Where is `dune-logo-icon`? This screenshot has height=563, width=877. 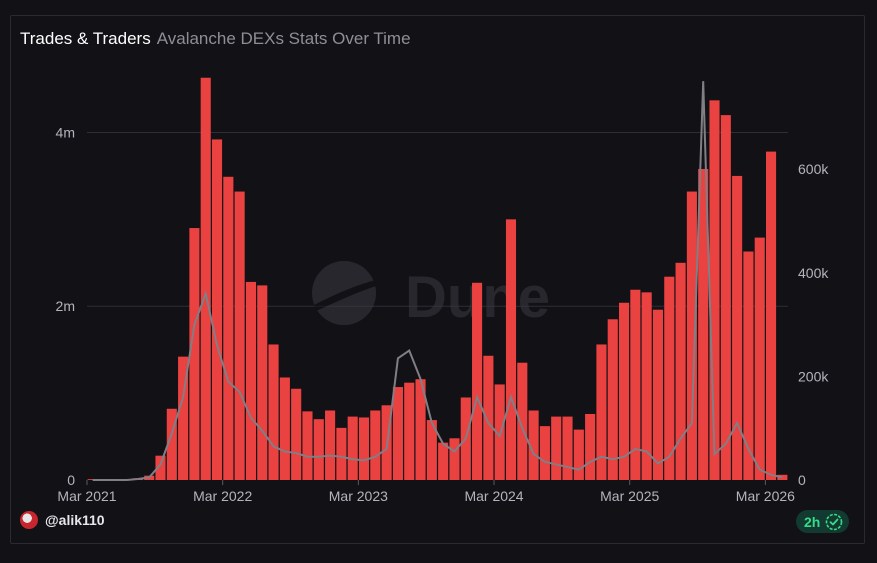 dune-logo-icon is located at coordinates (344, 293).